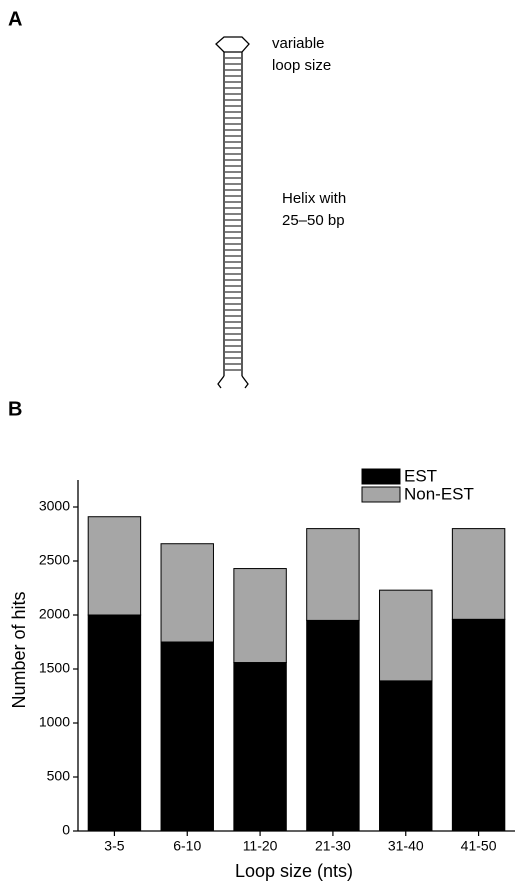 This screenshot has height=883, width=515. I want to click on y-tick-label: 1500, so click(54, 668).